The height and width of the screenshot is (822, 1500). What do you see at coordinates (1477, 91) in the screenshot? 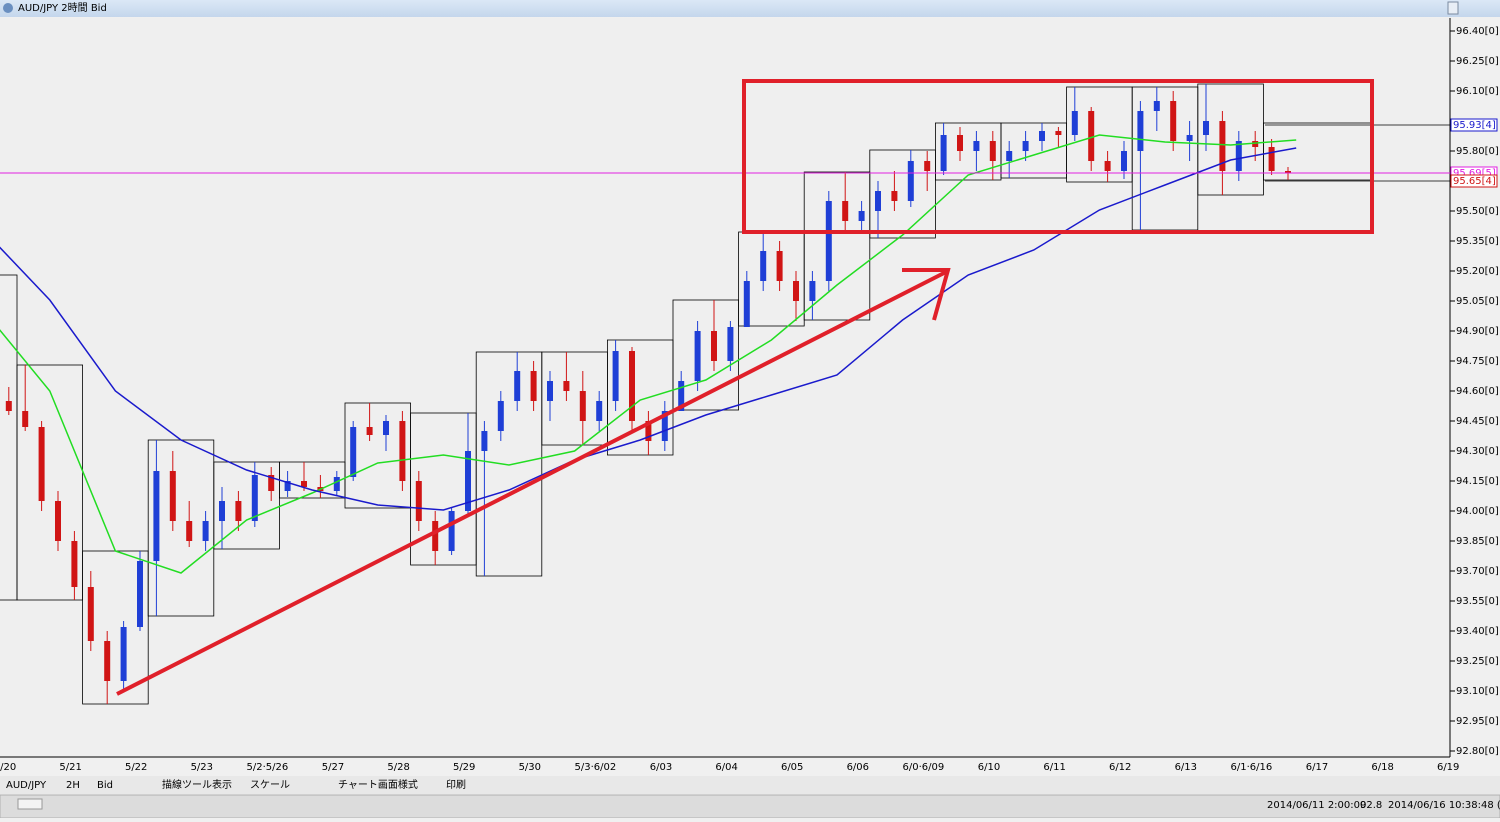
I see `y-tick-label: 96.10[0]` at bounding box center [1477, 91].